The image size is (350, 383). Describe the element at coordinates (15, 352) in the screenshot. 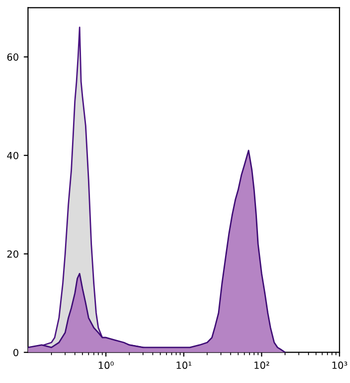

I see `y-tick-label: 0` at that location.